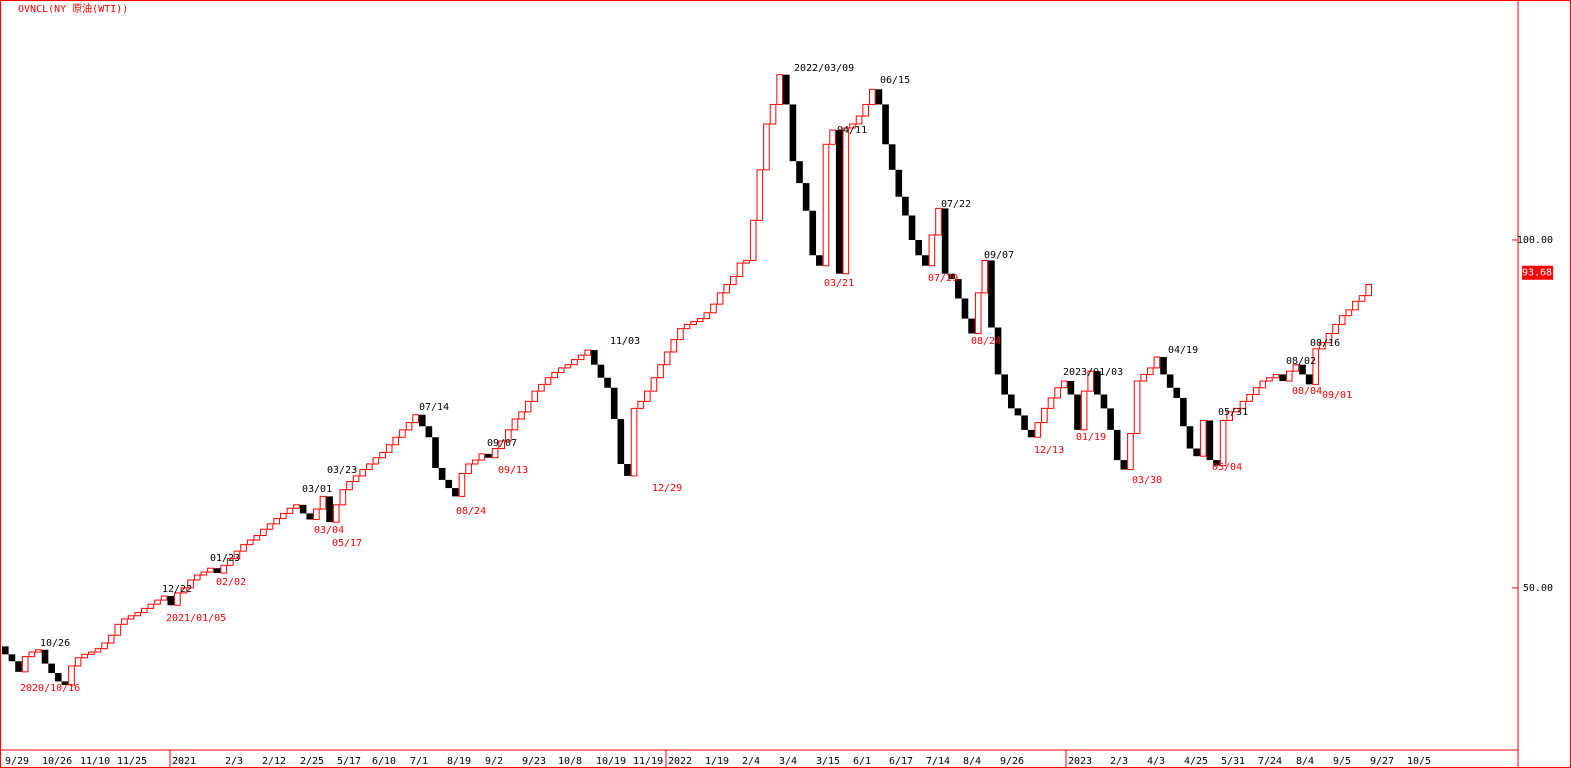 The width and height of the screenshot is (1571, 768). Describe the element at coordinates (1080, 761) in the screenshot. I see `x-tick-label: 2023` at that location.